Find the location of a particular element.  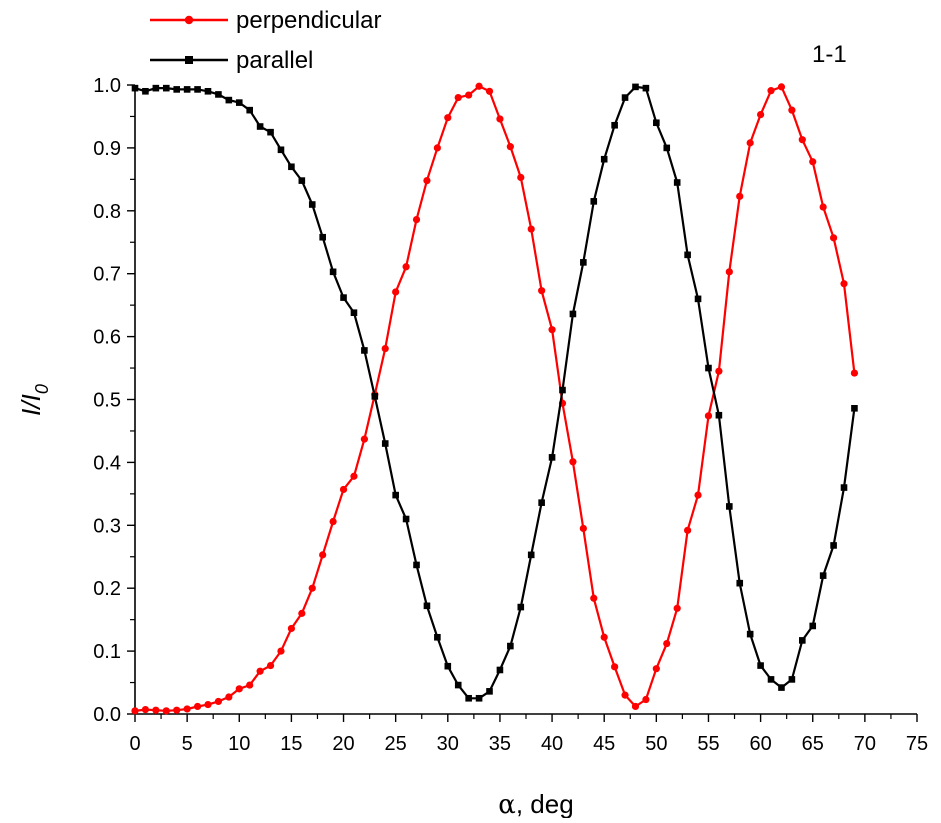

y-tick-label: 0.6 is located at coordinates (107, 338).